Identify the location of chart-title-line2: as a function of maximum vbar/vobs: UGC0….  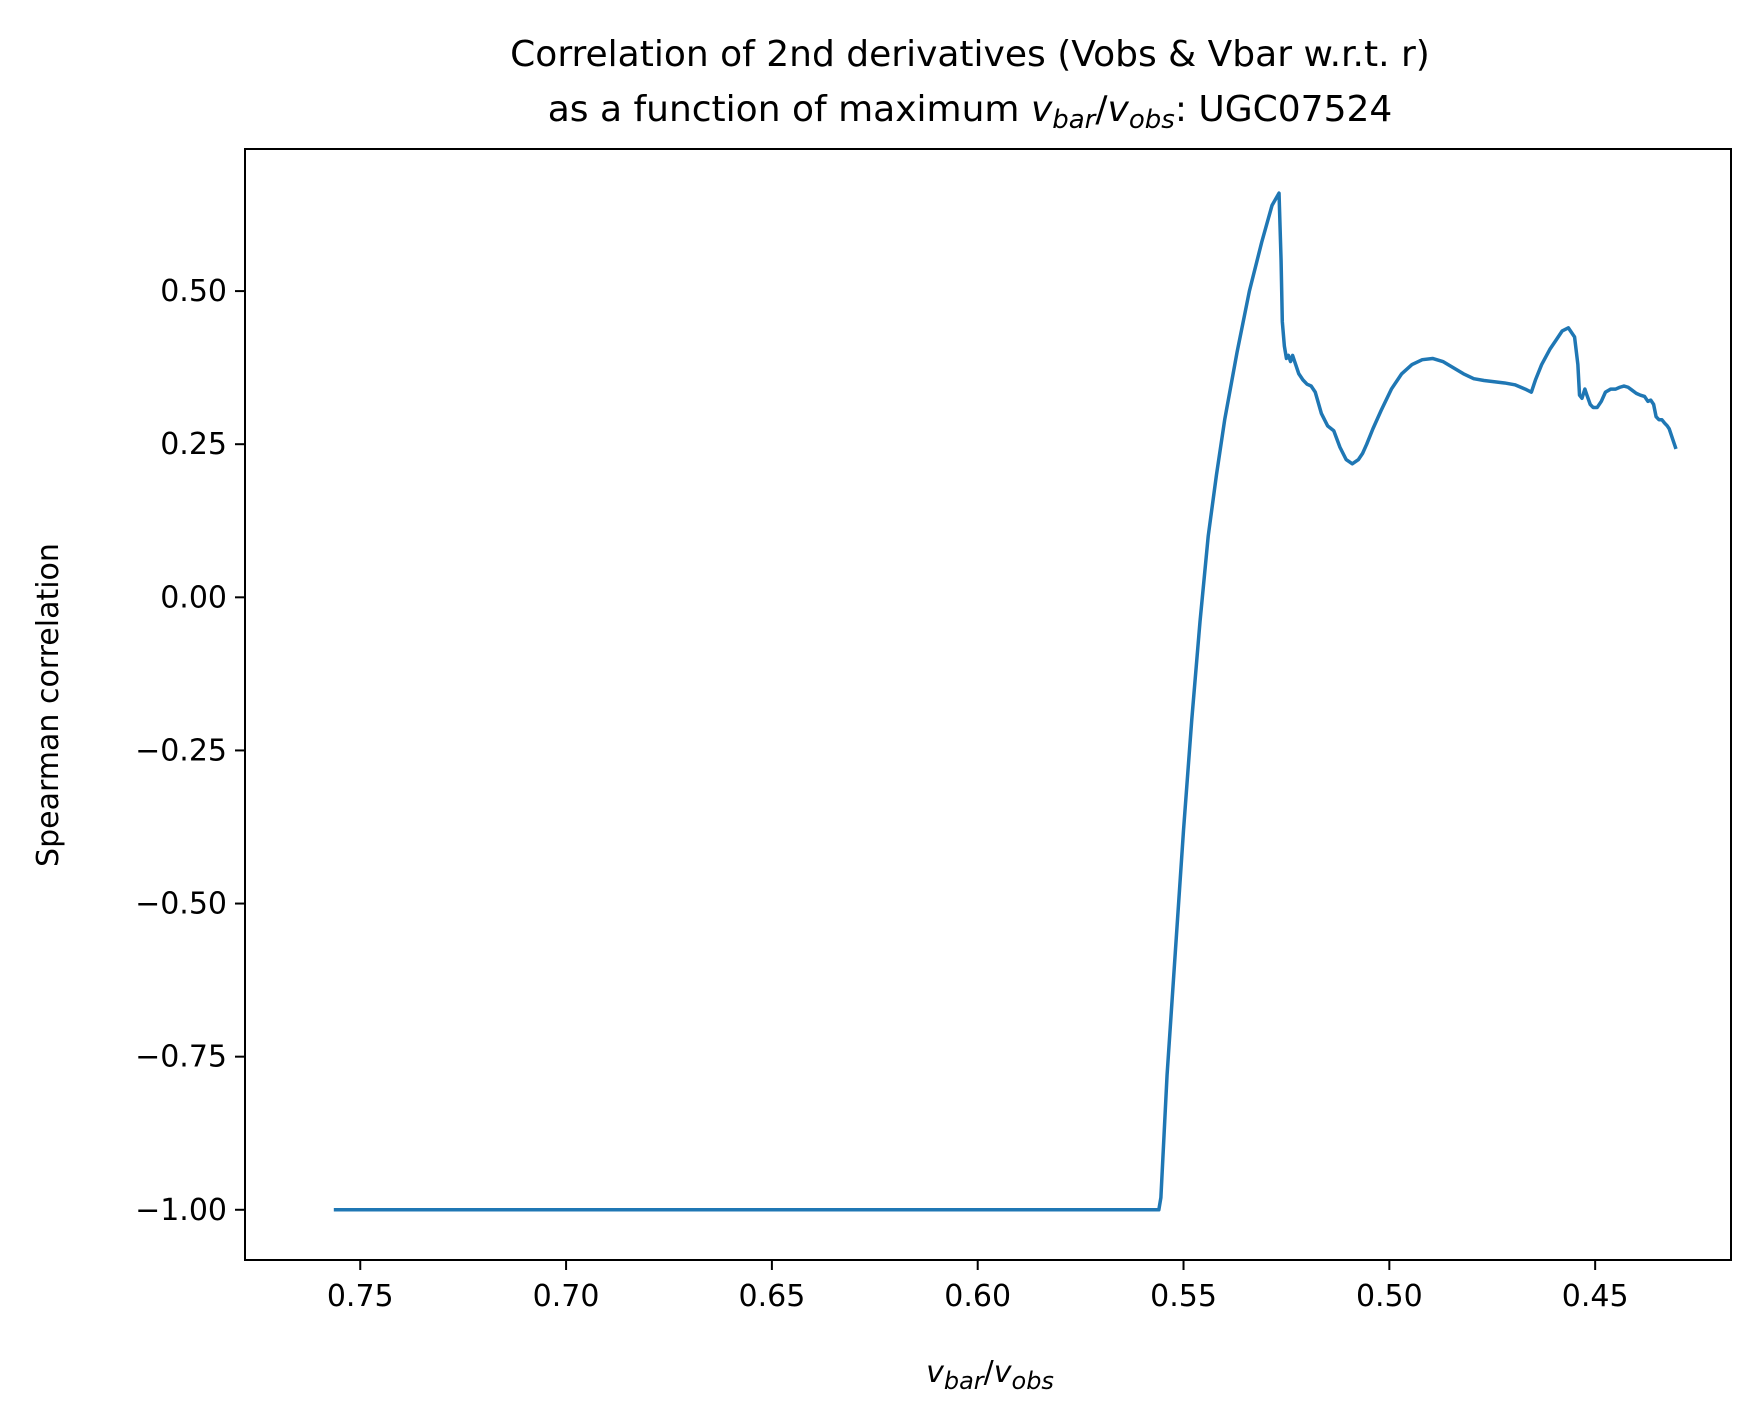
(970, 112).